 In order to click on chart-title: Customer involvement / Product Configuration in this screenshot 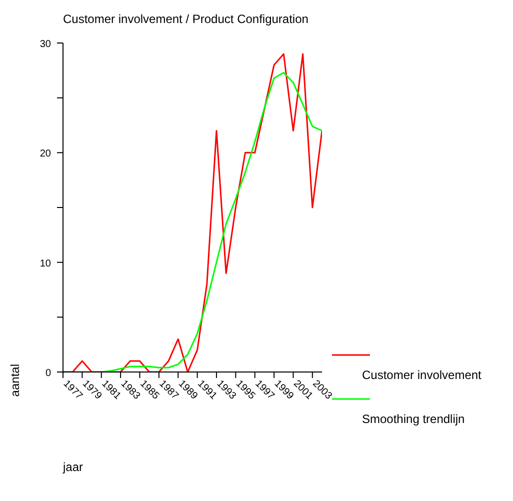, I will do `click(185, 19)`.